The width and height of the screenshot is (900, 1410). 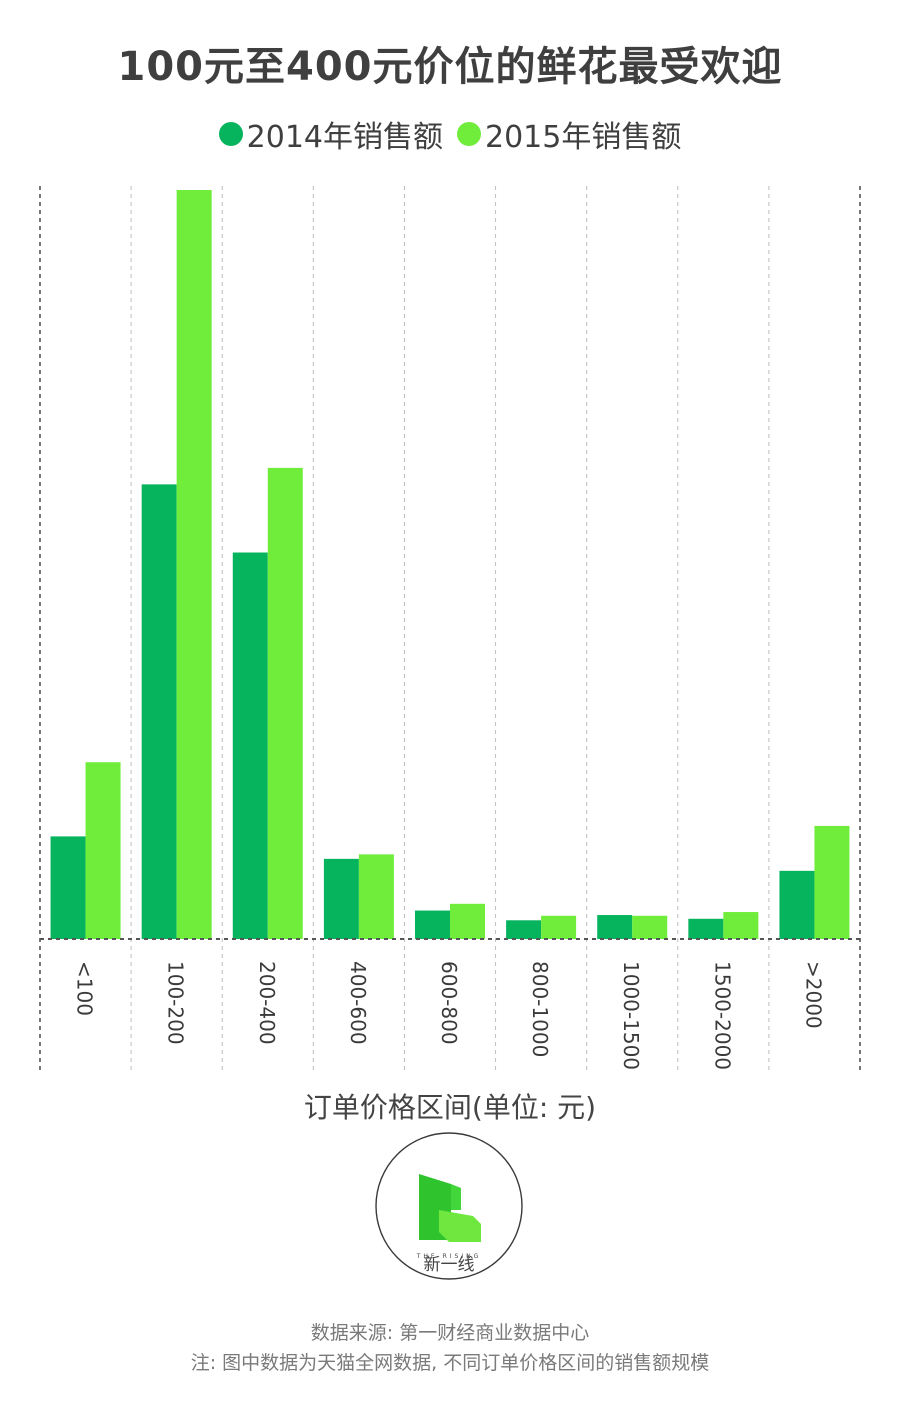 What do you see at coordinates (449, 1256) in the screenshot?
I see `logo-tagline: THE RISING` at bounding box center [449, 1256].